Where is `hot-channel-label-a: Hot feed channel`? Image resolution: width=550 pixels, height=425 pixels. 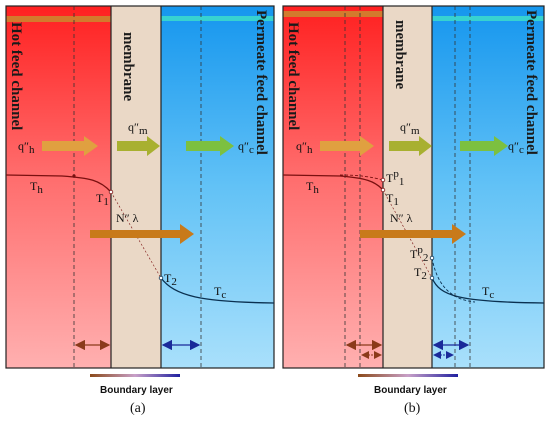 hot-channel-label-a: Hot feed channel is located at coordinates (16, 76).